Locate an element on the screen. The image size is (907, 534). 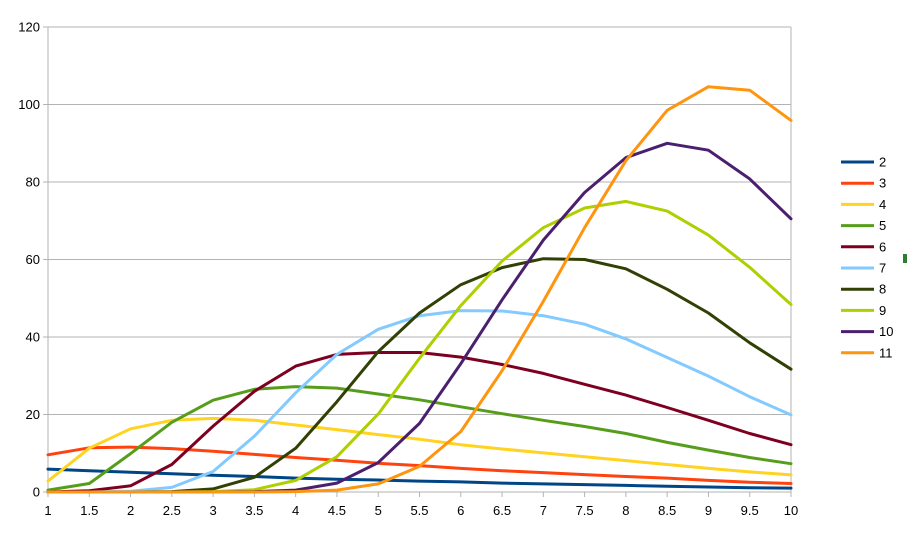
x-tick-label: 1.5 is located at coordinates (89, 510).